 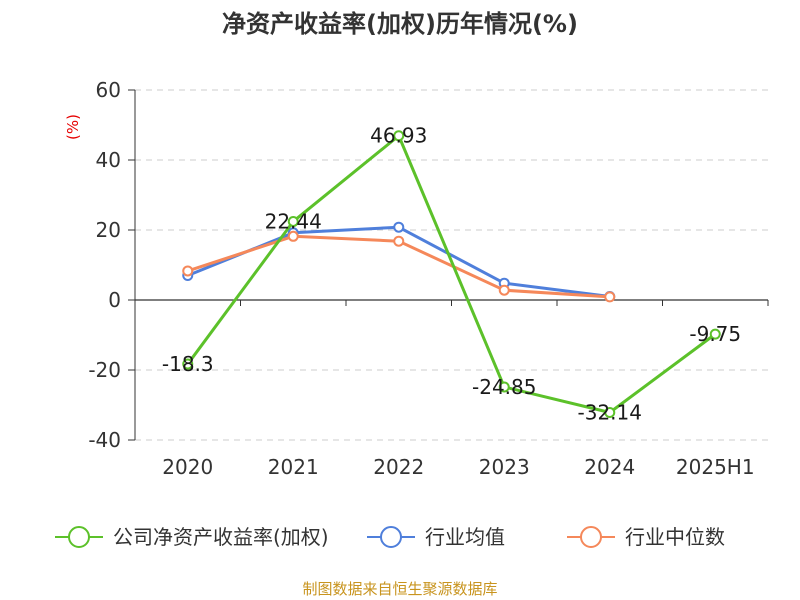 I want to click on y-tick-label: 60, so click(x=108, y=90).